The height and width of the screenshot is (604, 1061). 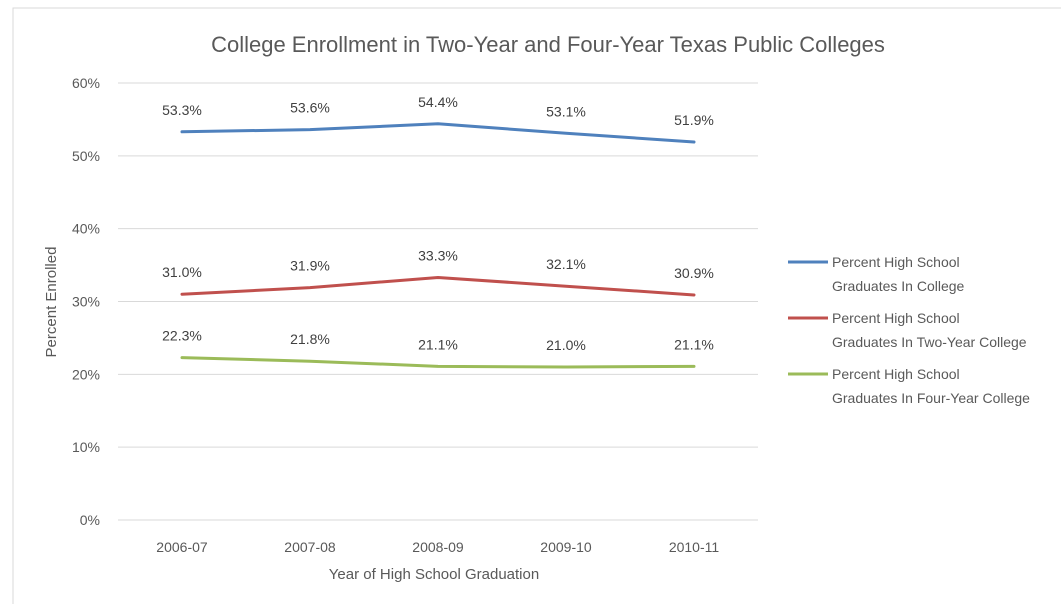 What do you see at coordinates (438, 255) in the screenshot?
I see `data-label: 33.3%` at bounding box center [438, 255].